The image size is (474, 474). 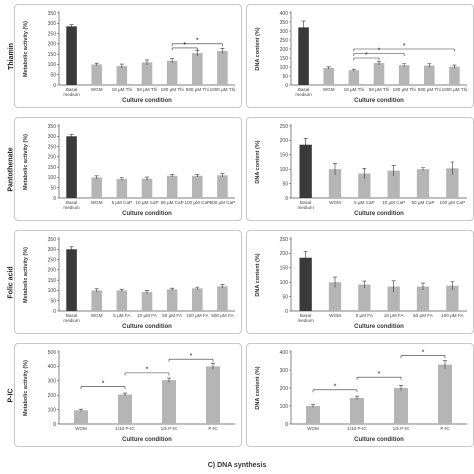 I want to click on x-tick-label: 50 μM CaP, so click(x=422, y=202).